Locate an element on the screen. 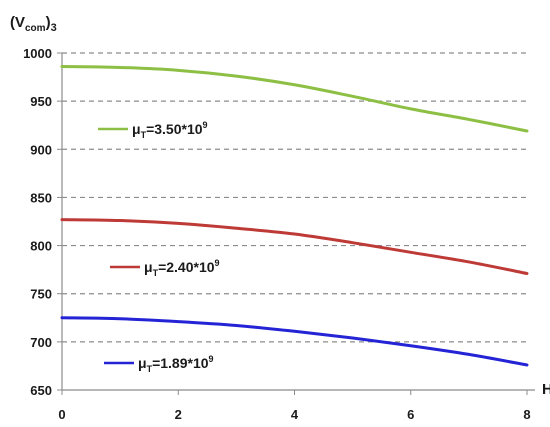 The width and height of the screenshot is (550, 427). legend-item: μT=1.89*109 is located at coordinates (159, 364).